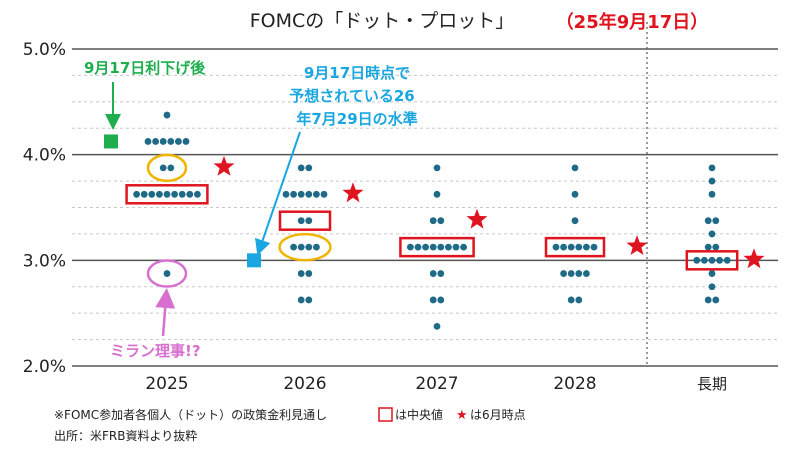 Image resolution: width=793 pixels, height=454 pixels. What do you see at coordinates (44, 156) in the screenshot?
I see `y-tick-label: 4.0%` at bounding box center [44, 156].